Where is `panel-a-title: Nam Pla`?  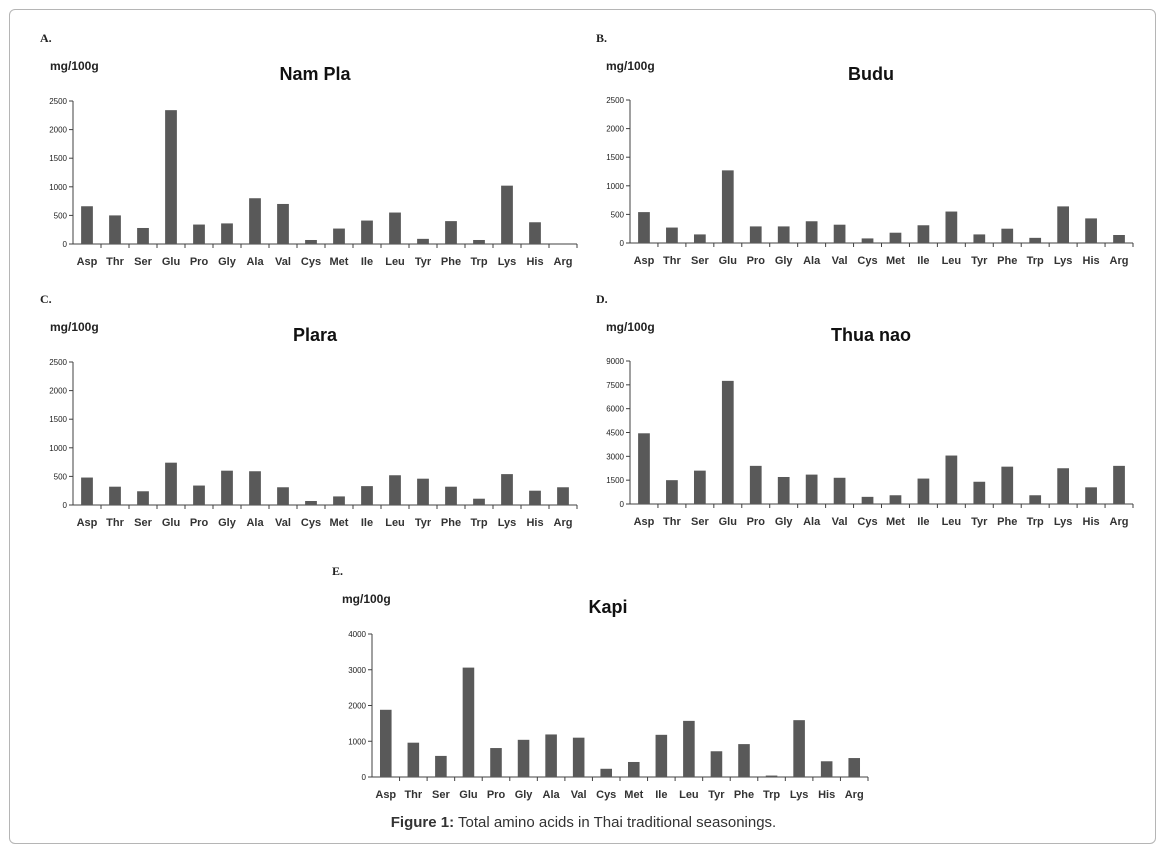 panel-a-title: Nam Pla is located at coordinates (315, 74).